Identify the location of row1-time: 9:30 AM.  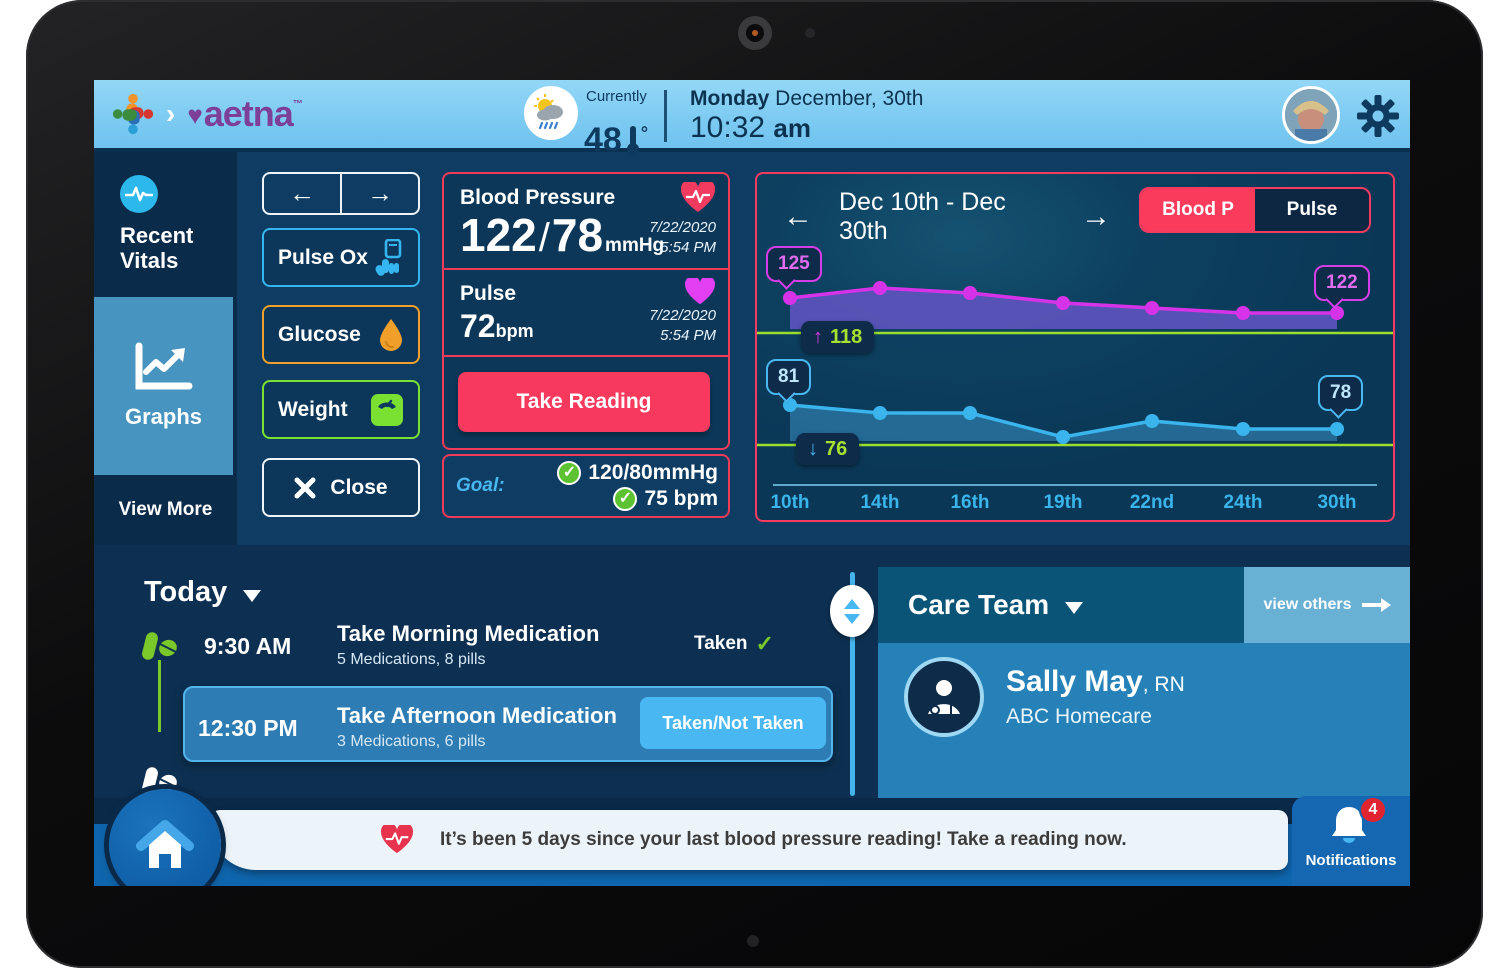
(248, 646).